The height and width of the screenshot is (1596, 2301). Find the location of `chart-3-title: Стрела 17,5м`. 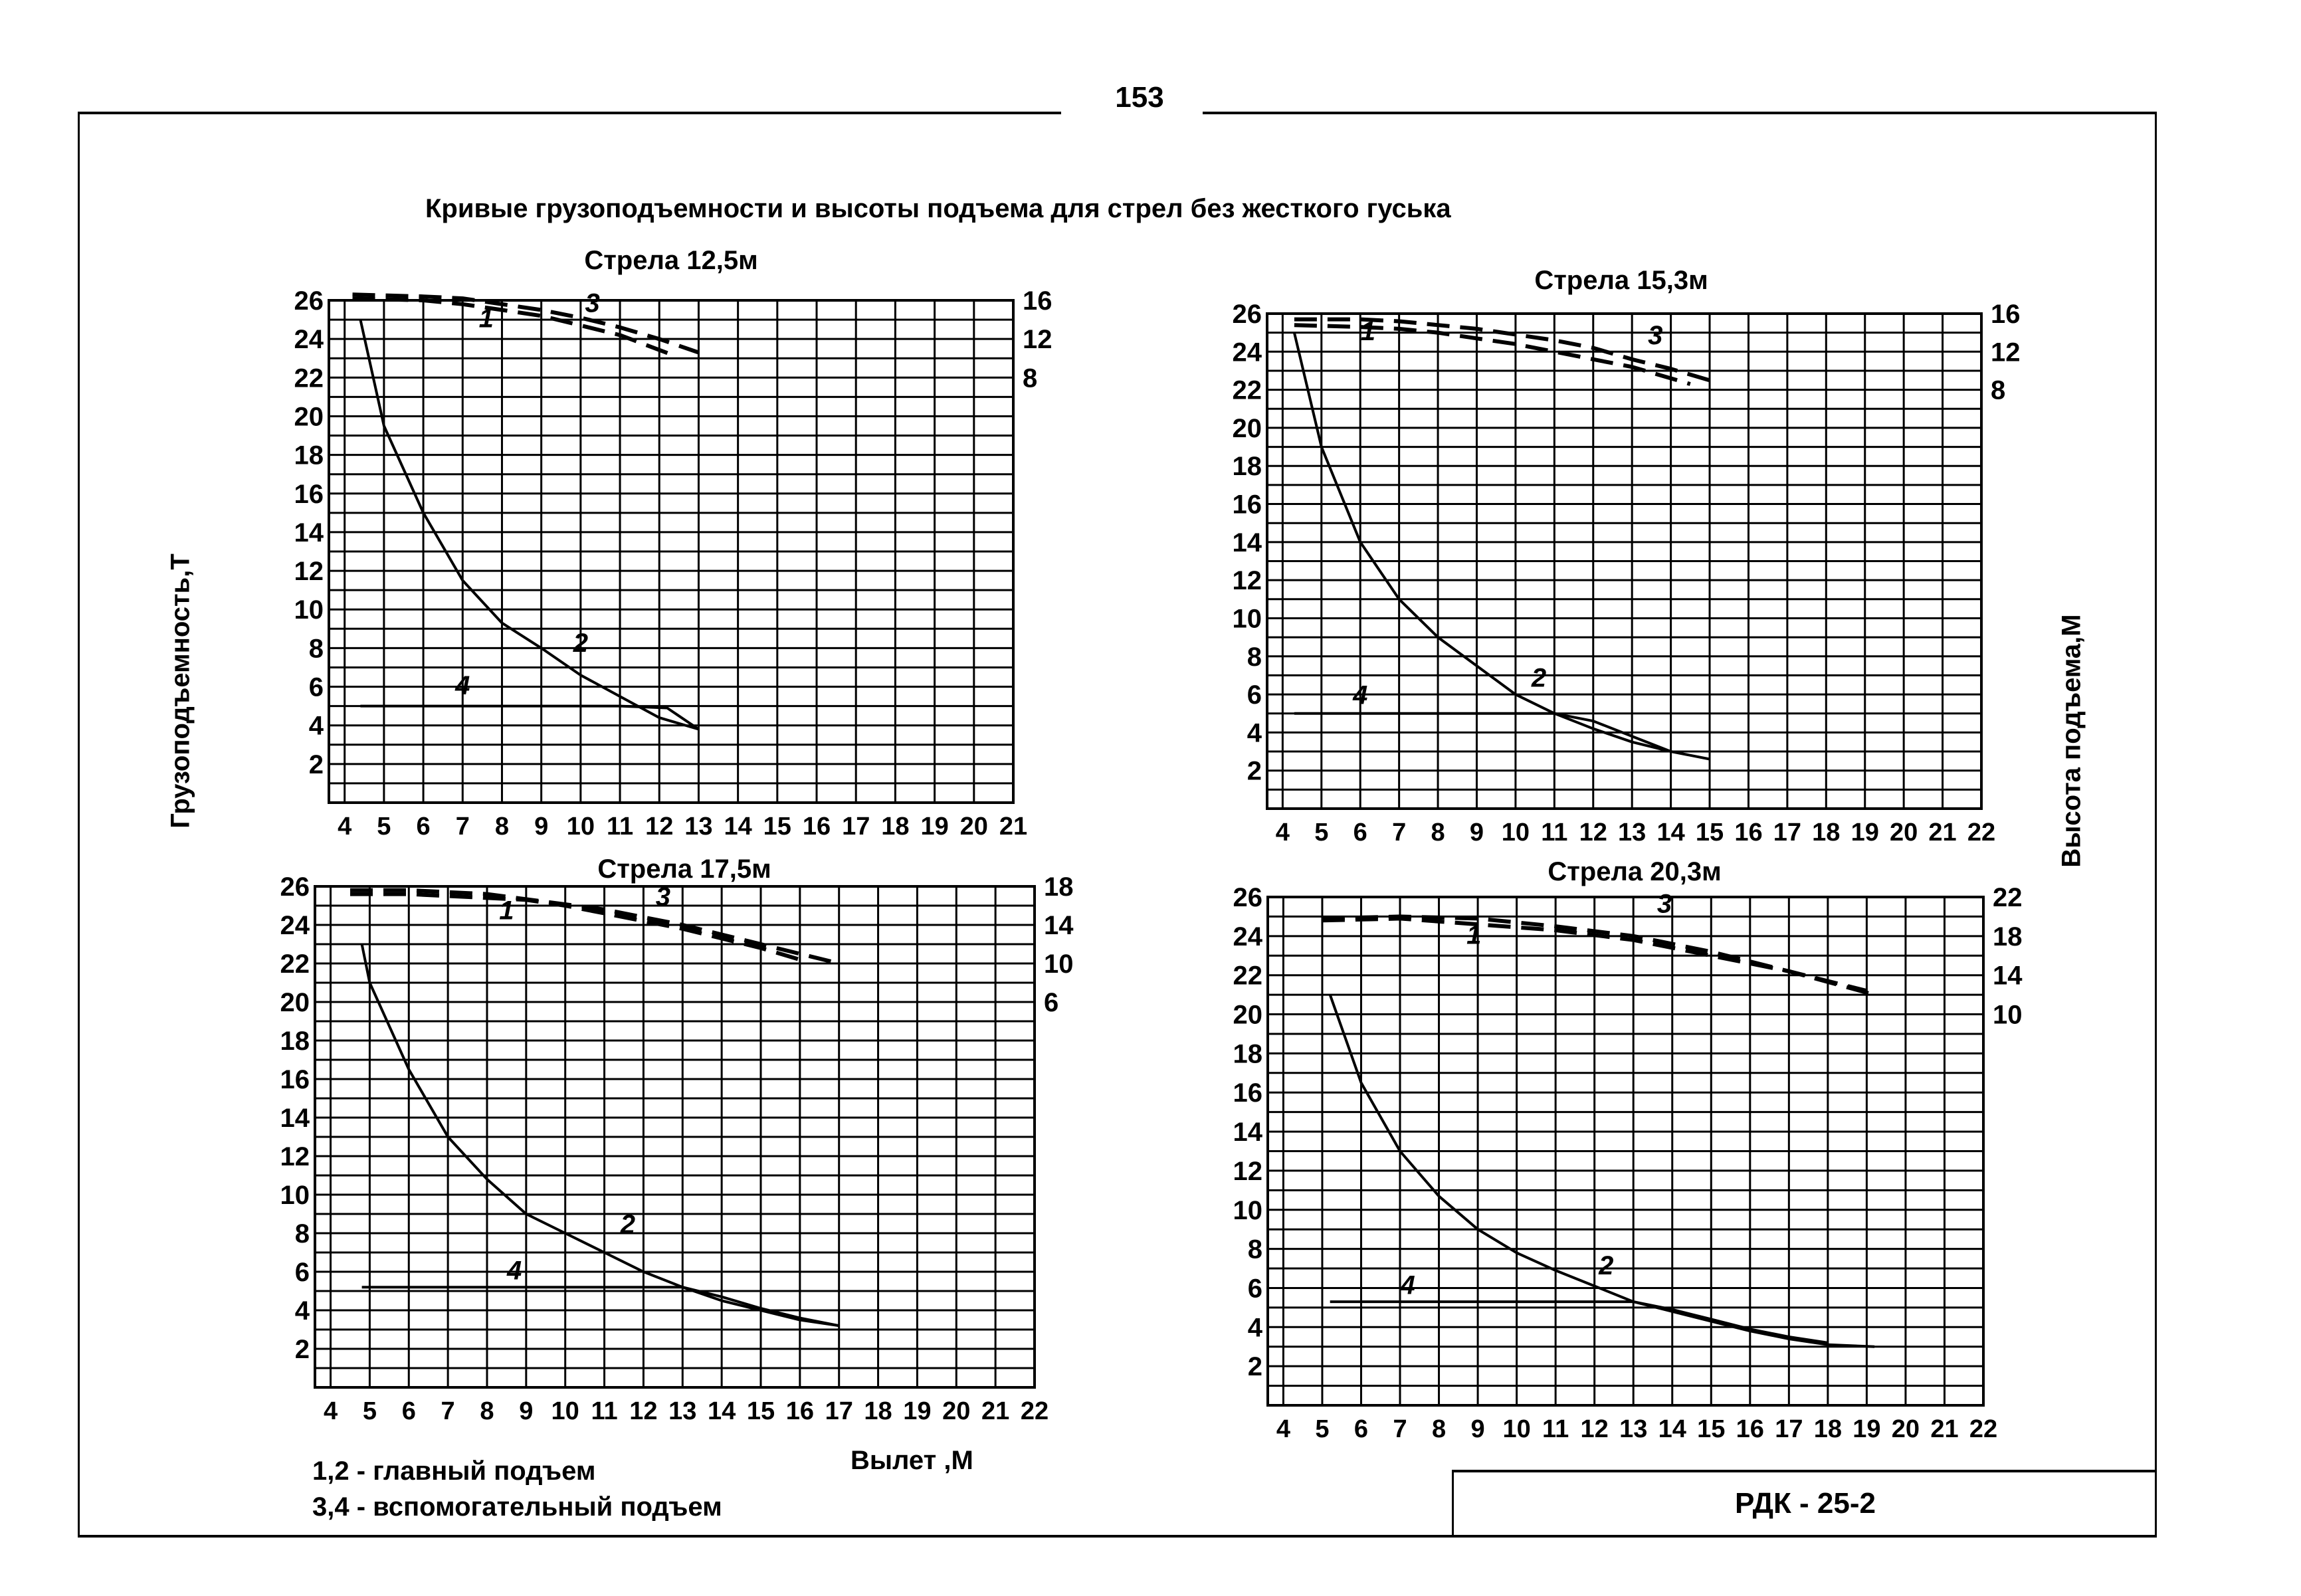

chart-3-title: Стрела 17,5м is located at coordinates (684, 869).